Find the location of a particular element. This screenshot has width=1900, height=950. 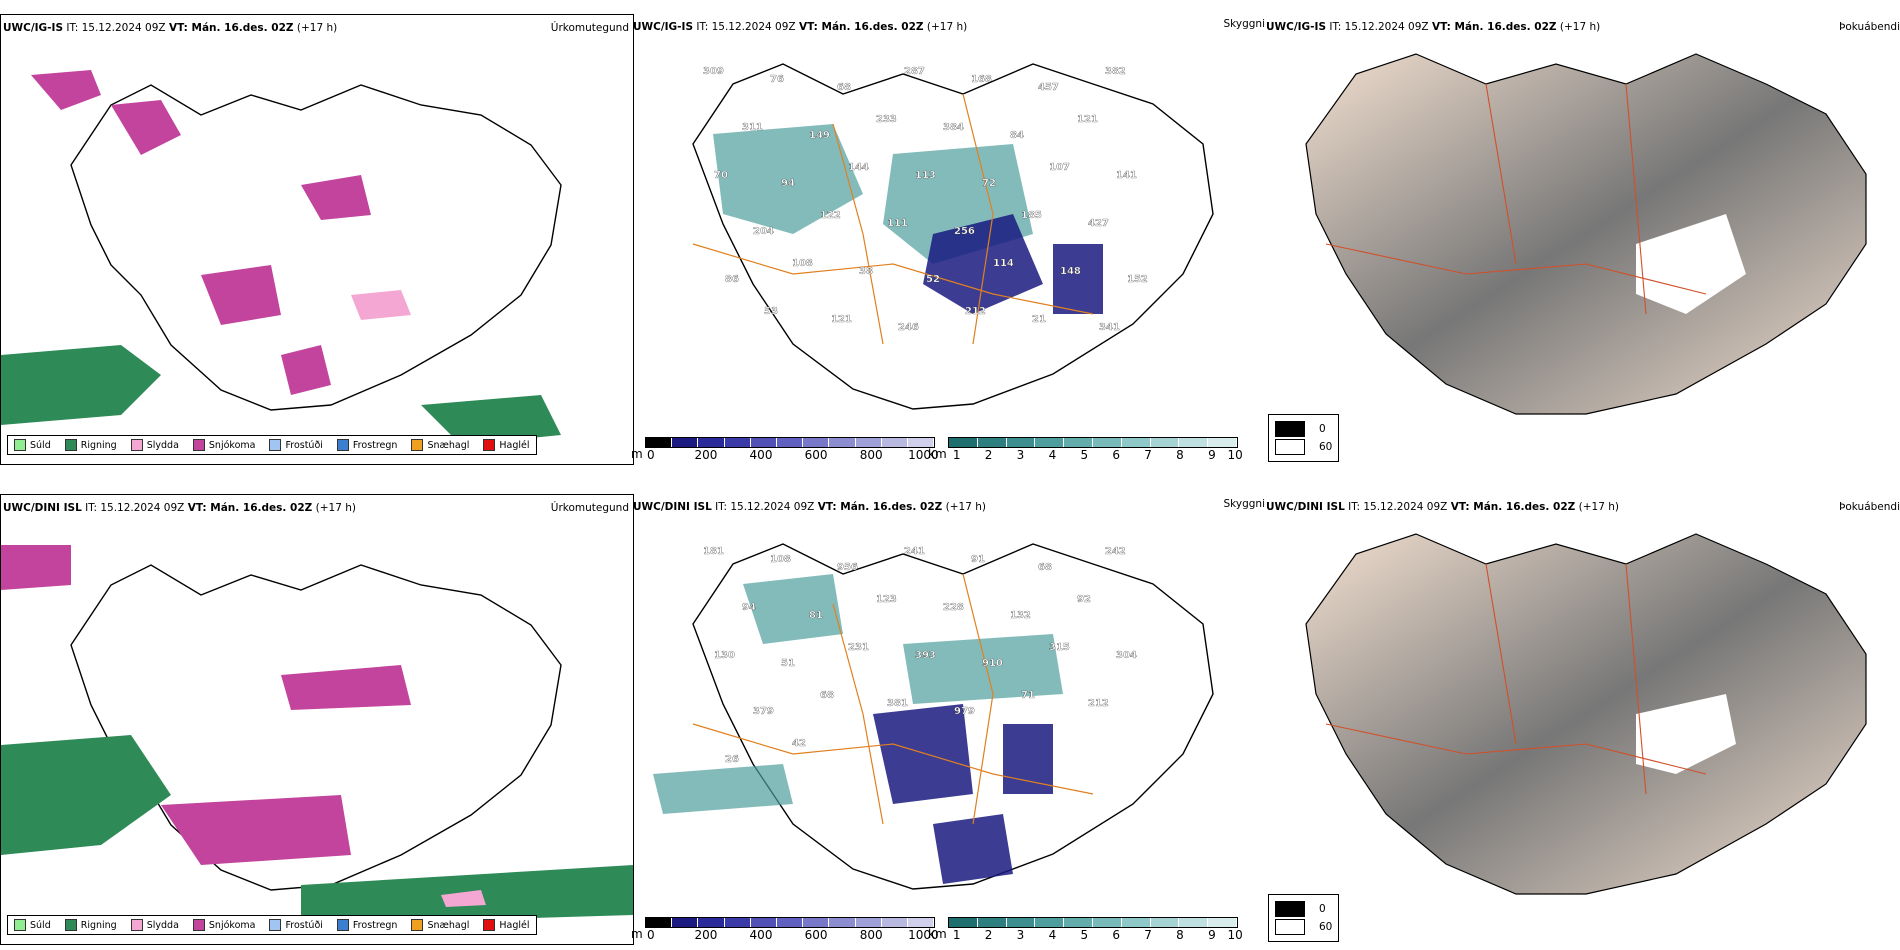

swatch-snow is located at coordinates (198, 445).